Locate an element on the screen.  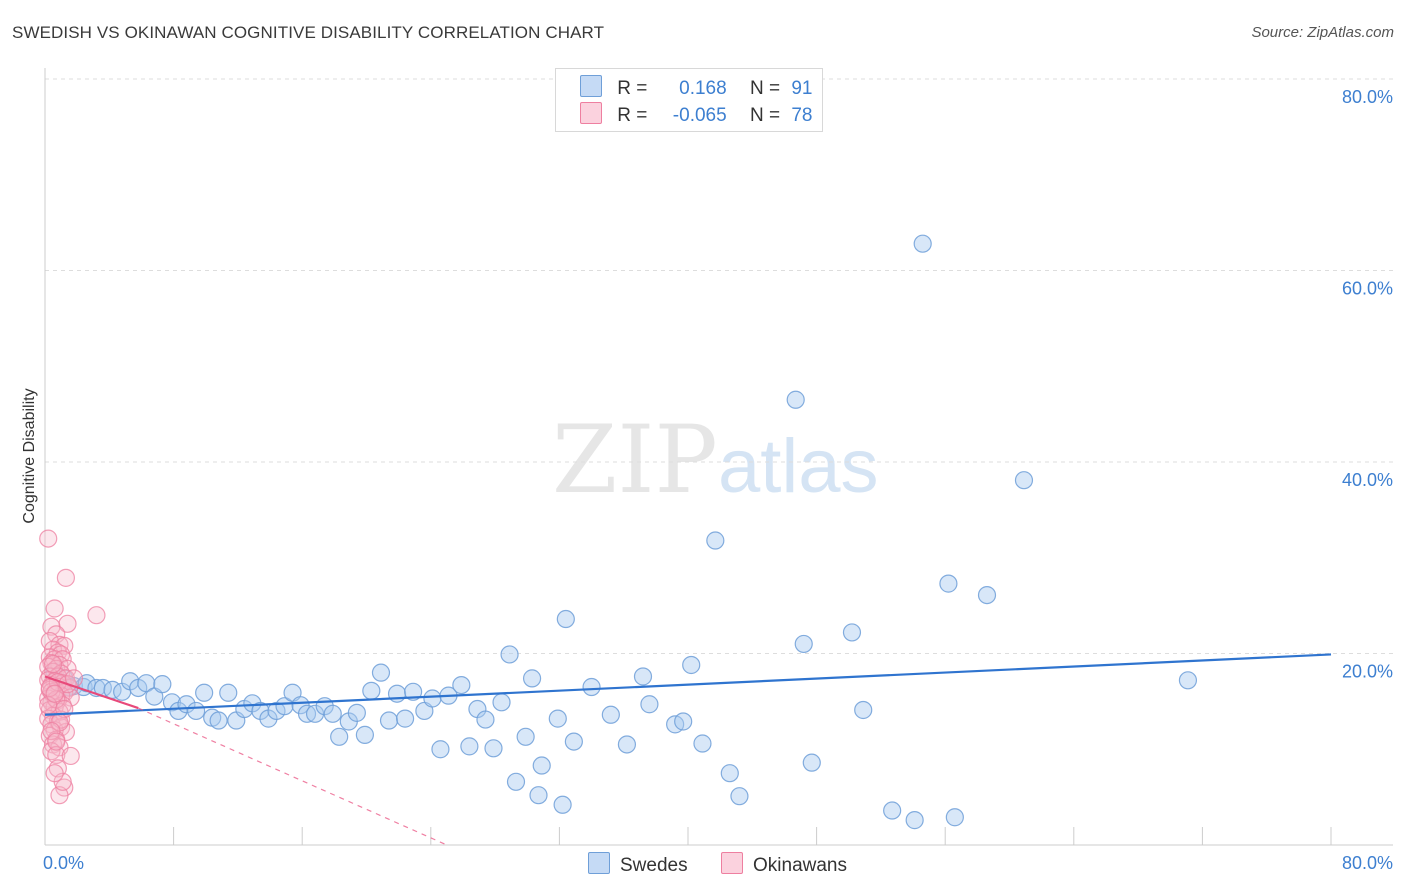
y-axis-label: Cognitive Disability is located at coordinates (29, 455).